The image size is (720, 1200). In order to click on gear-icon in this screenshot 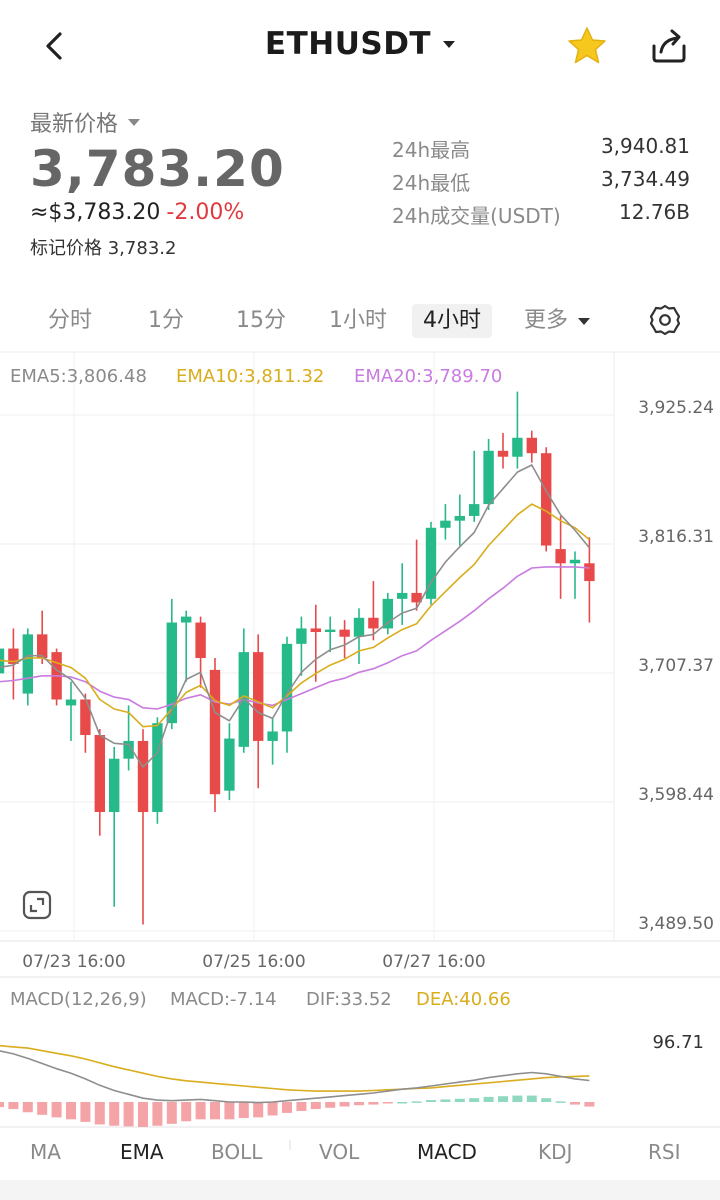, I will do `click(665, 320)`.